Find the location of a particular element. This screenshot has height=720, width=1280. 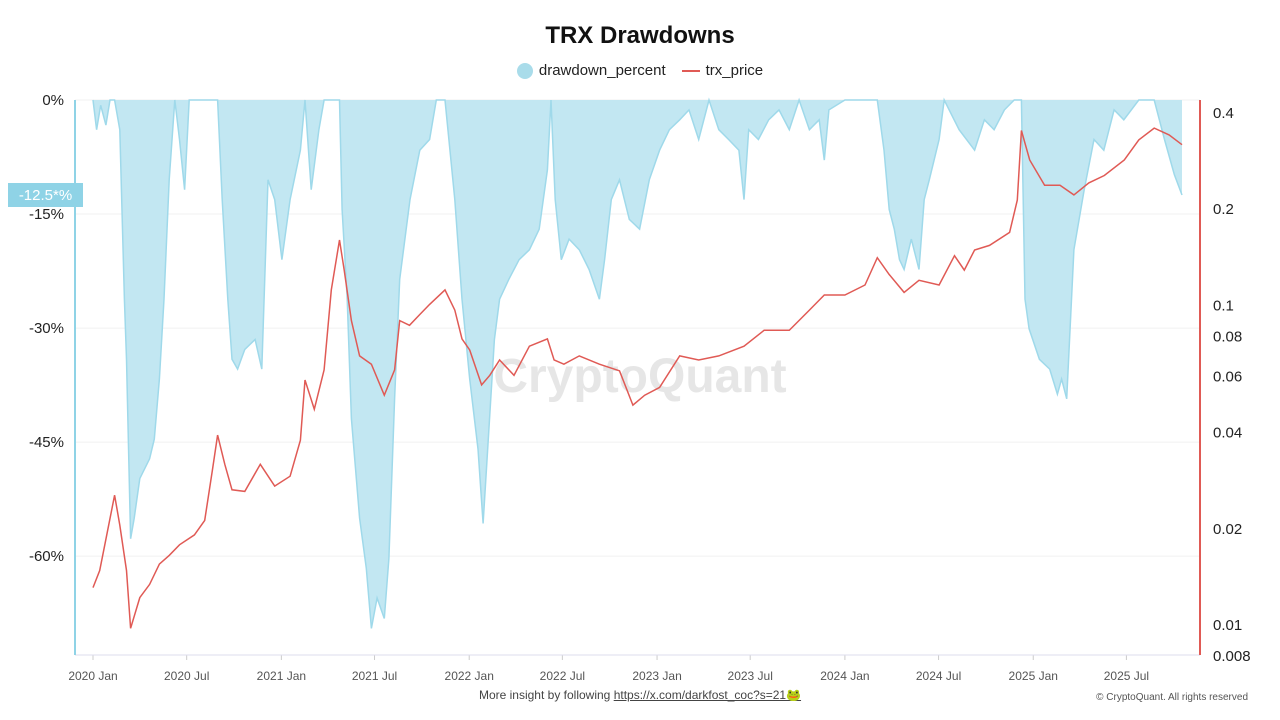

x-tick-label: 2021 Jul is located at coordinates (374, 676).